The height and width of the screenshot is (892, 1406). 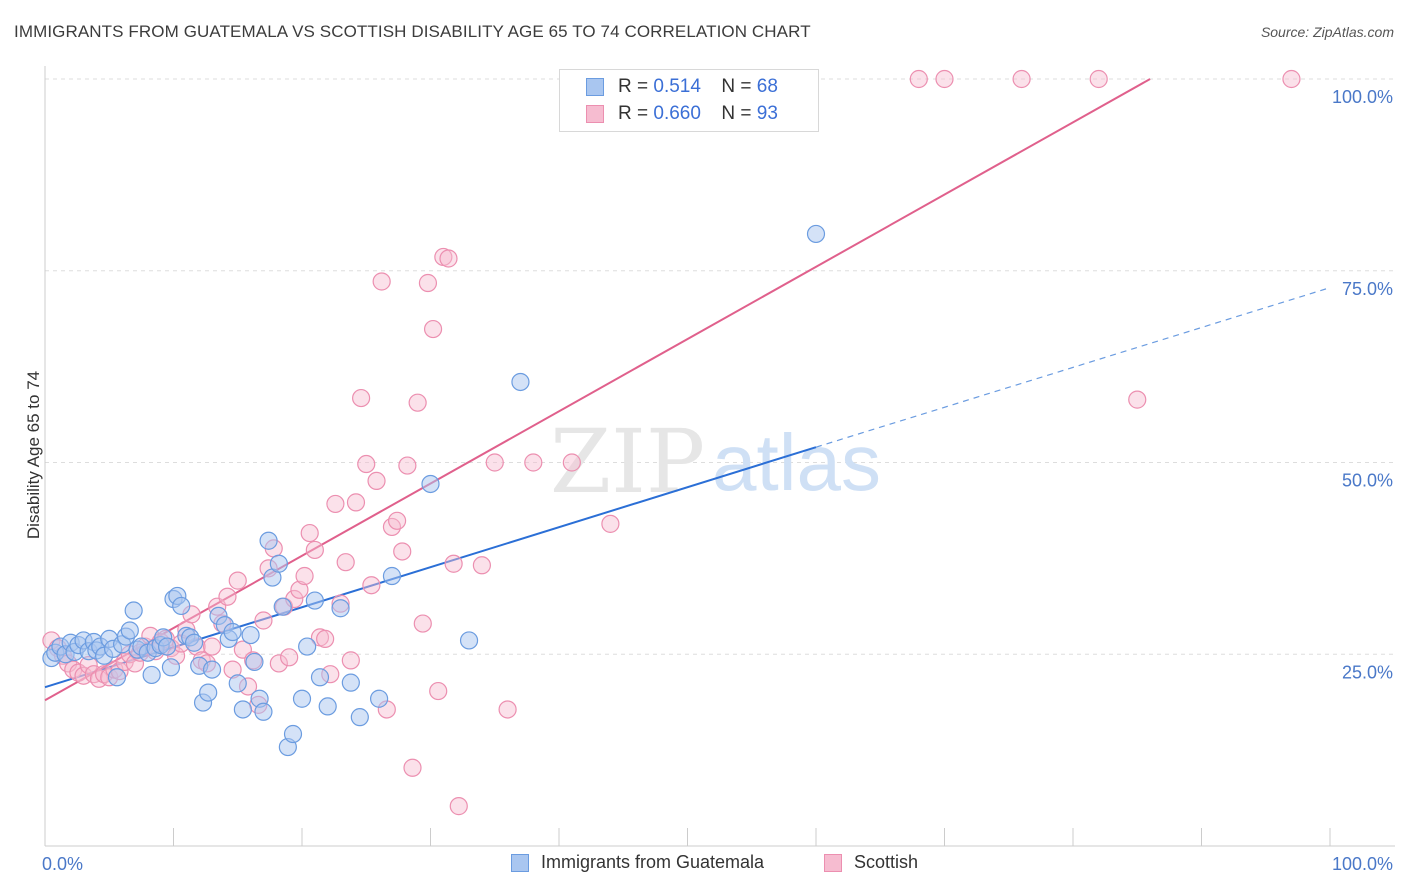 What do you see at coordinates (1367, 672) in the screenshot?
I see `y-tick-label: 25.0%` at bounding box center [1367, 672].